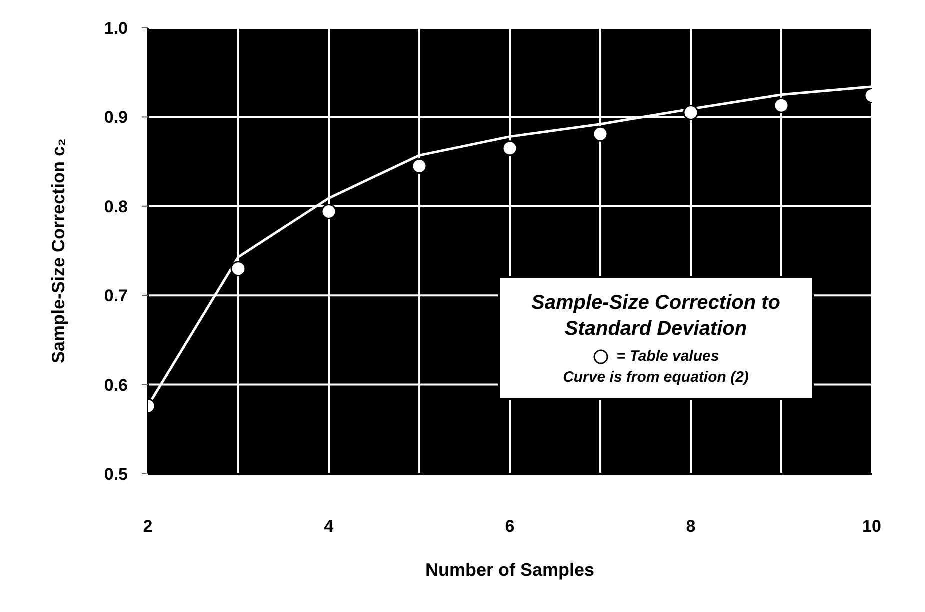  What do you see at coordinates (329, 526) in the screenshot?
I see `x-tick-label: 4` at bounding box center [329, 526].